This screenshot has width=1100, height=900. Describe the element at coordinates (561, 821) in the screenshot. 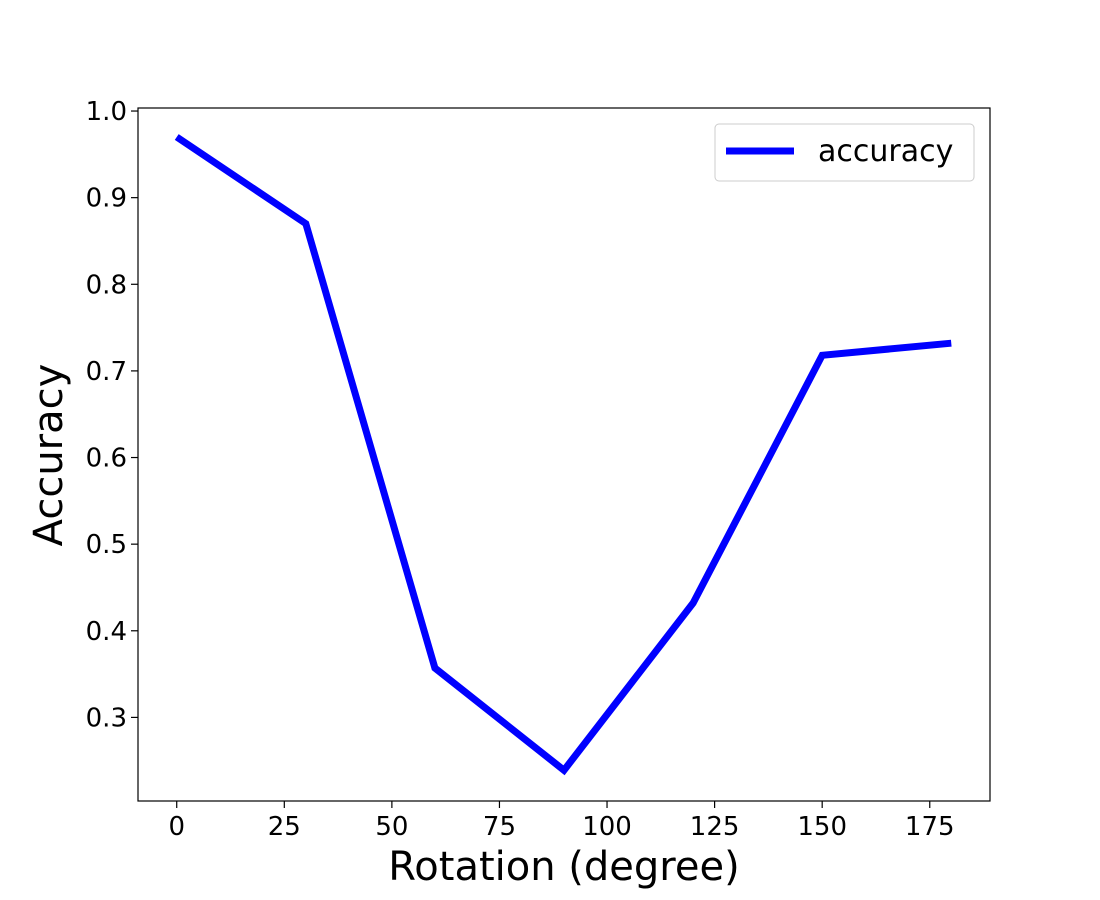

I see `x-axis-ticks: 0 25 50 75 100 125 150 175` at that location.